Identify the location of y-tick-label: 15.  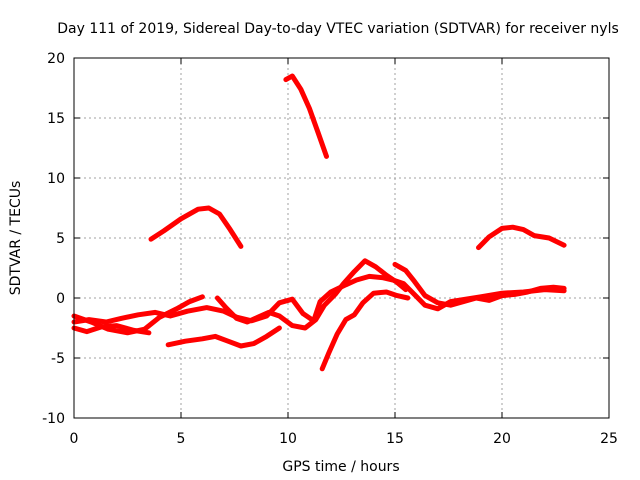
(56, 119).